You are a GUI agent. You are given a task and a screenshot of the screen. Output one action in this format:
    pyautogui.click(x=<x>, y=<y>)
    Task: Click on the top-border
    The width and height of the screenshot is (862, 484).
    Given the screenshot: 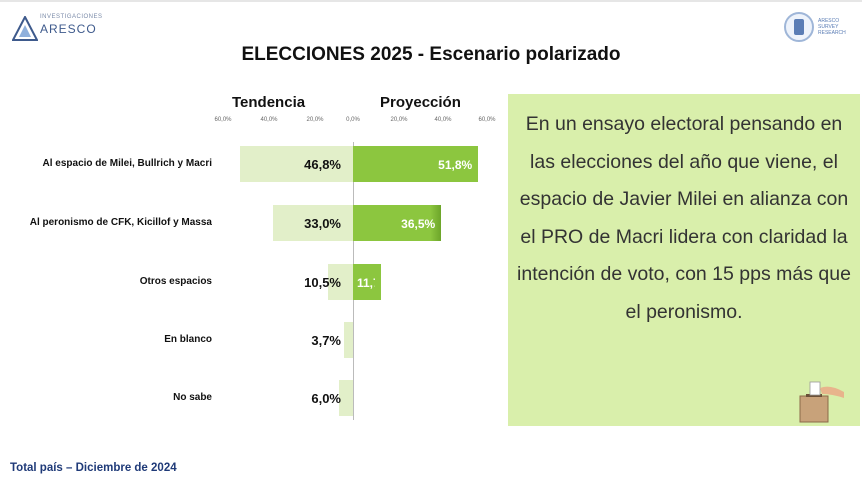 What is the action you would take?
    pyautogui.click(x=431, y=1)
    